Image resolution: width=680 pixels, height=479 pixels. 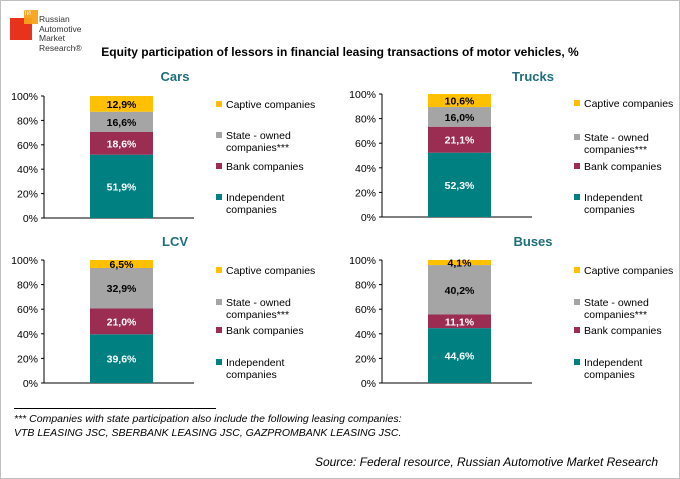 I want to click on logo-line: Automotive, so click(x=60, y=28).